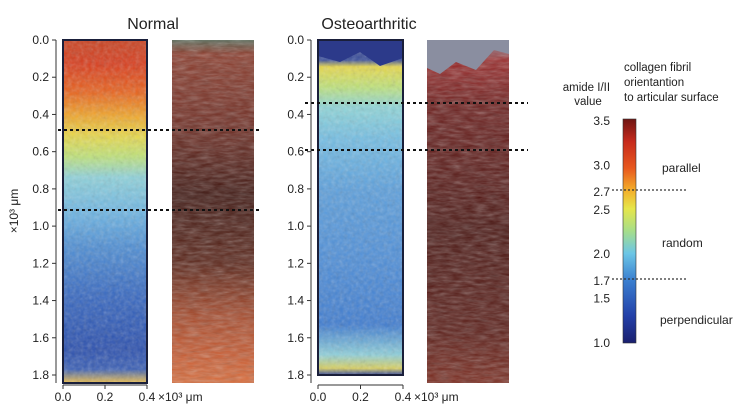  What do you see at coordinates (180, 397) in the screenshot?
I see `normal-x-unit: ×10³ μm` at bounding box center [180, 397].